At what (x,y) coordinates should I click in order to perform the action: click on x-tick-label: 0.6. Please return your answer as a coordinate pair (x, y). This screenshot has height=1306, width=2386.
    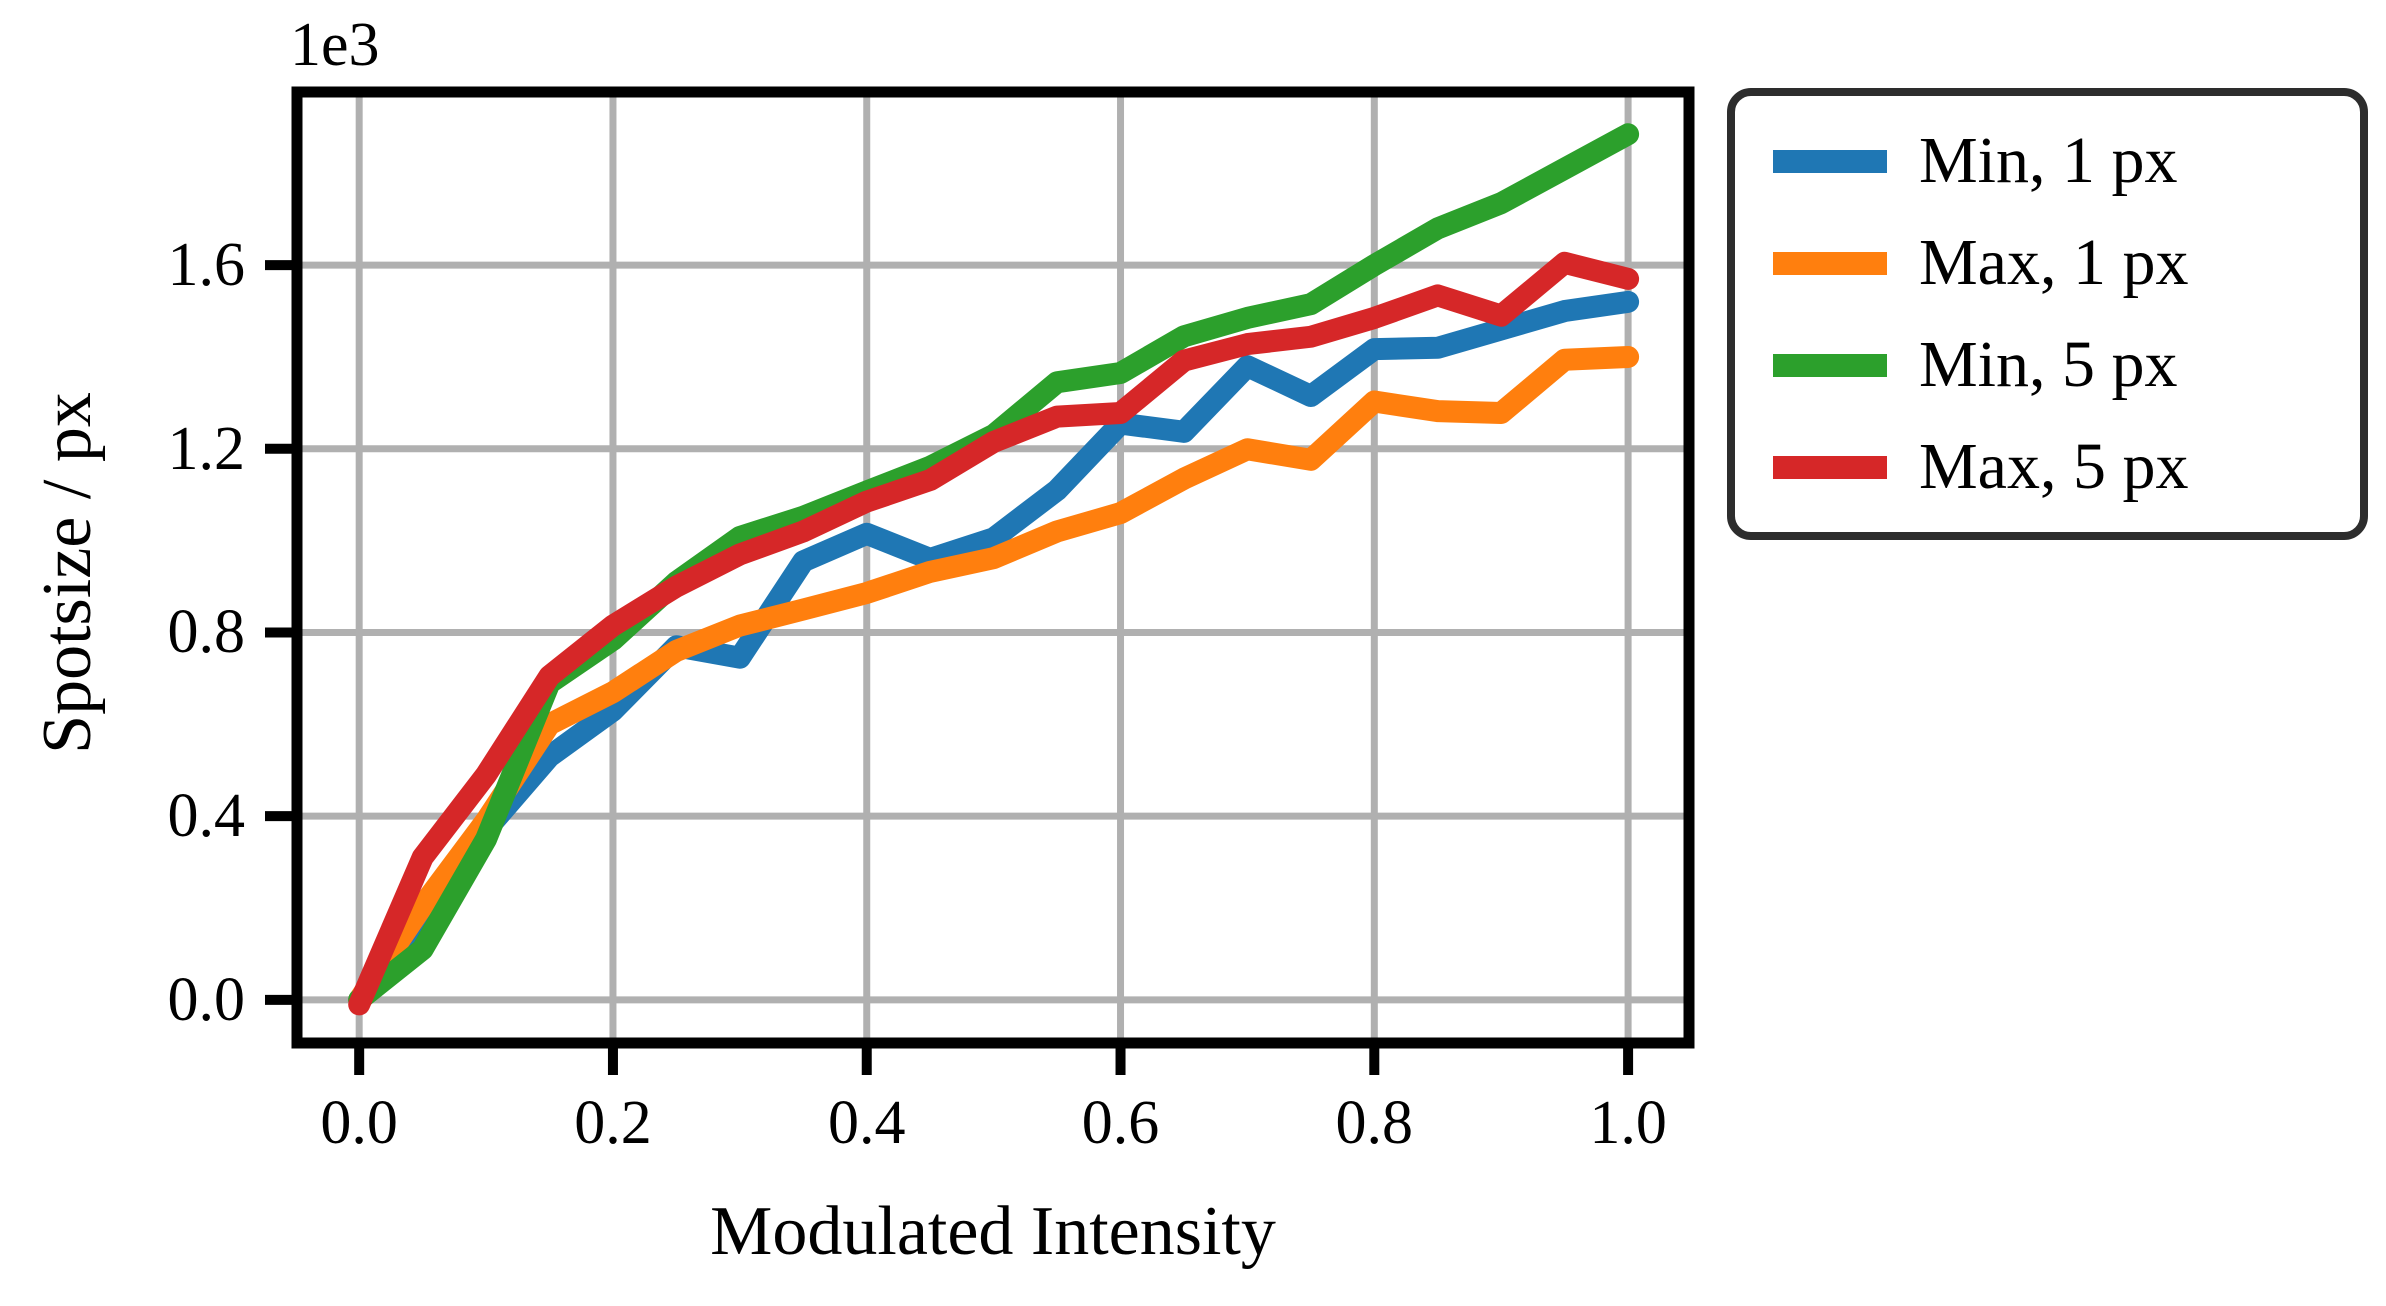
    Looking at the image, I should click on (1120, 1123).